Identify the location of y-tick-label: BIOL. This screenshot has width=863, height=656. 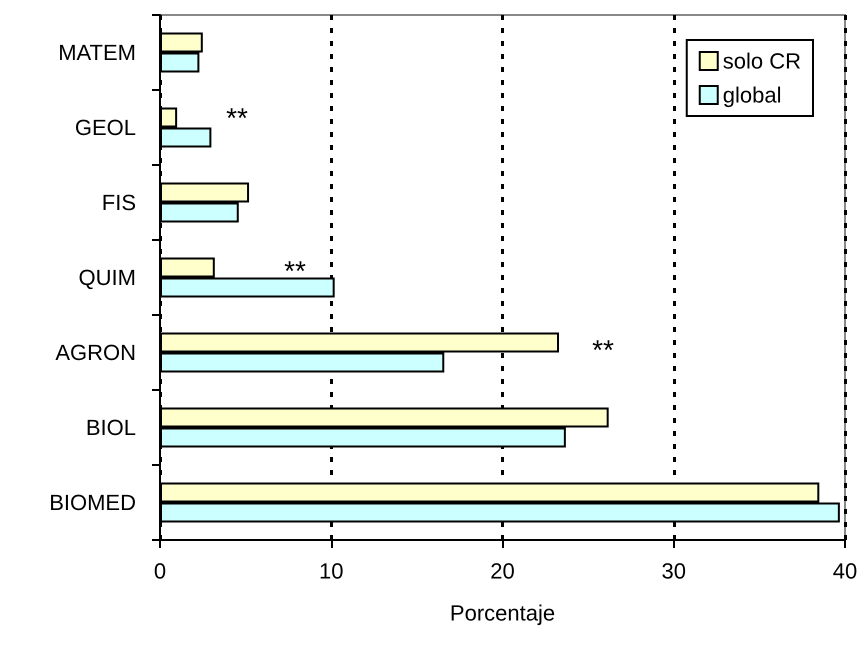
(111, 427).